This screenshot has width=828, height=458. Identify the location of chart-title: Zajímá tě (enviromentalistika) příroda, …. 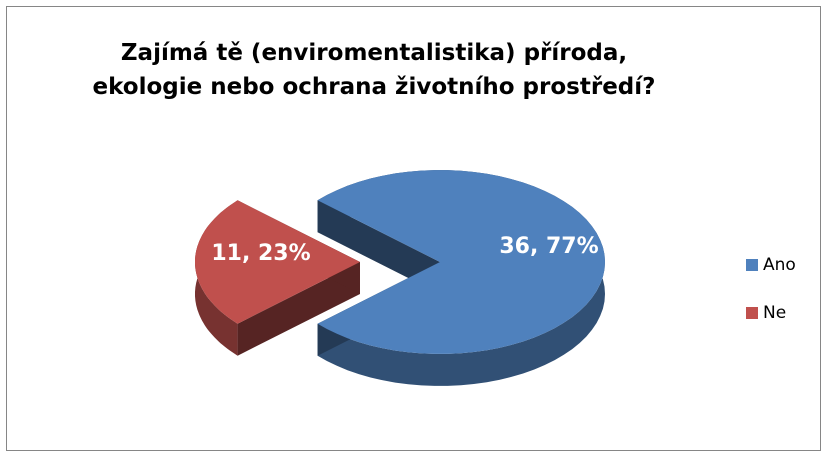
(374, 70).